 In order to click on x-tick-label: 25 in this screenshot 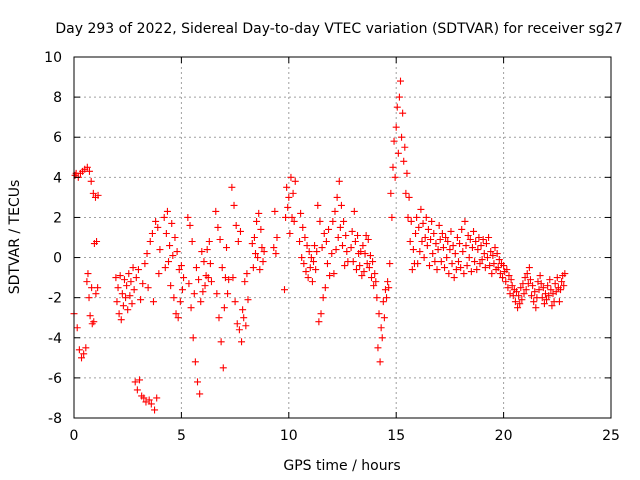, I will do `click(611, 436)`.